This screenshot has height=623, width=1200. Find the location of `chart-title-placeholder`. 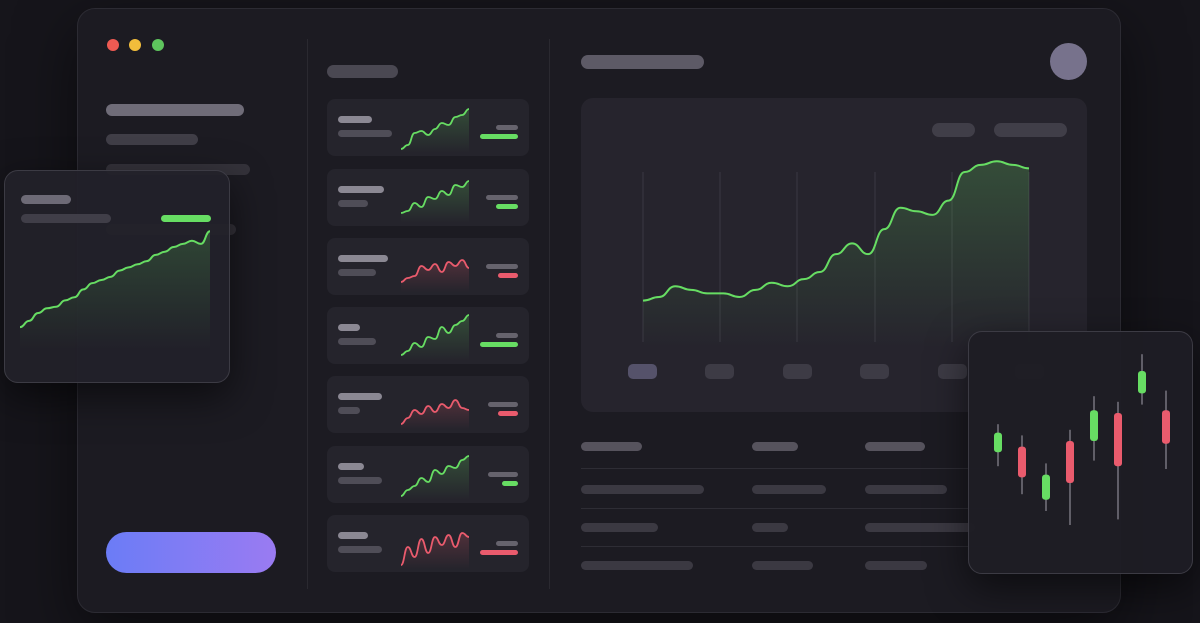

chart-title-placeholder is located at coordinates (642, 62).